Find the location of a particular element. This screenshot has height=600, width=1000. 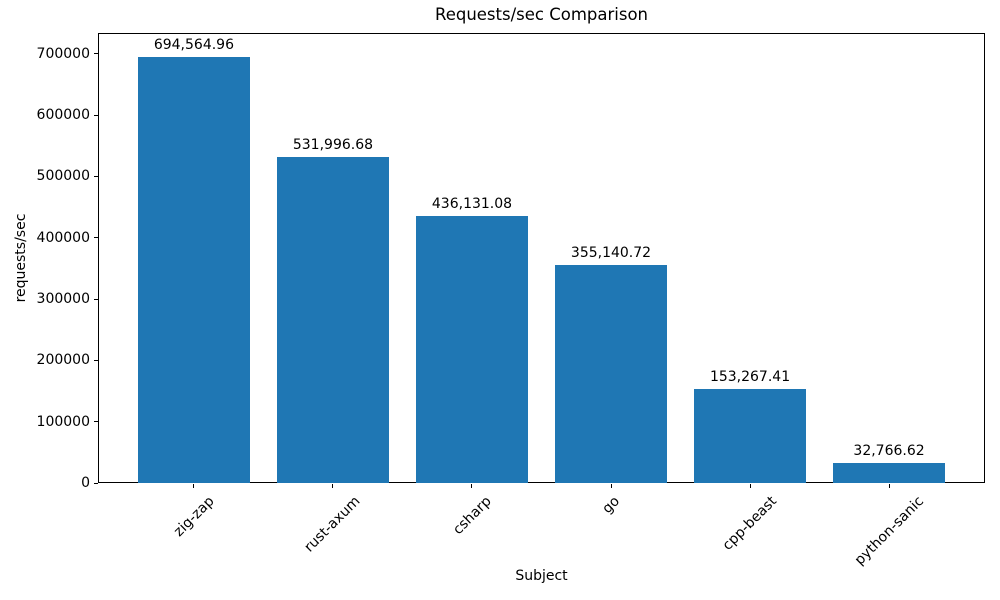

bar-value-label: 355,140.72 is located at coordinates (611, 253).